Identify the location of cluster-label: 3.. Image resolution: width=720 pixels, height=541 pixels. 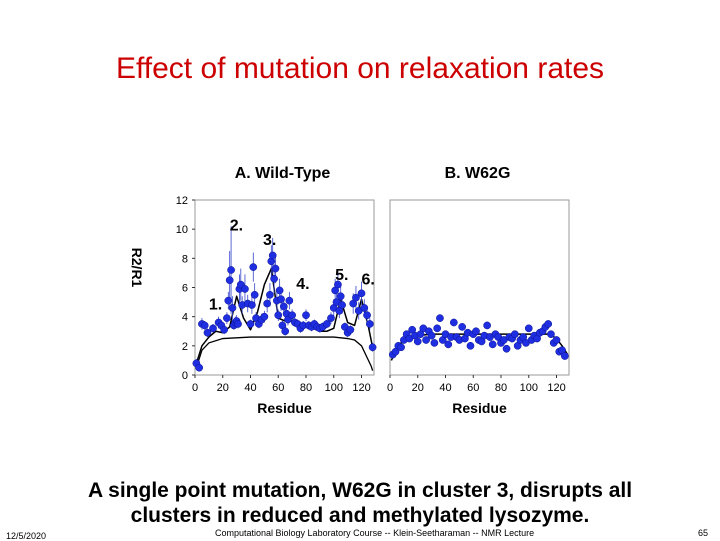
(269, 240).